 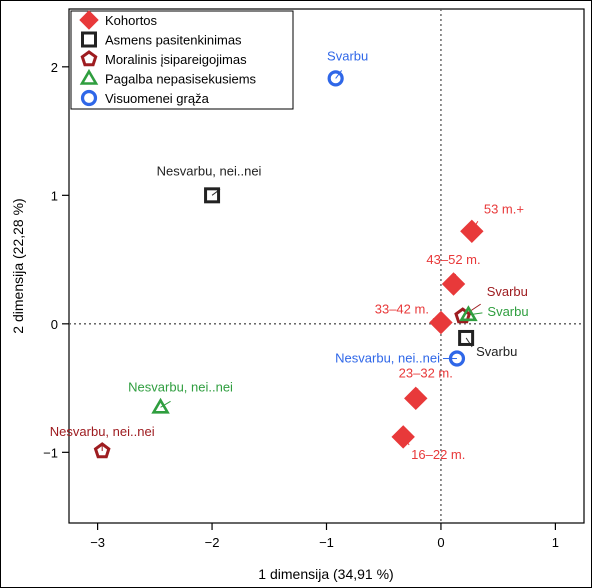 I want to click on x-tick-label: −3, so click(x=97, y=542).